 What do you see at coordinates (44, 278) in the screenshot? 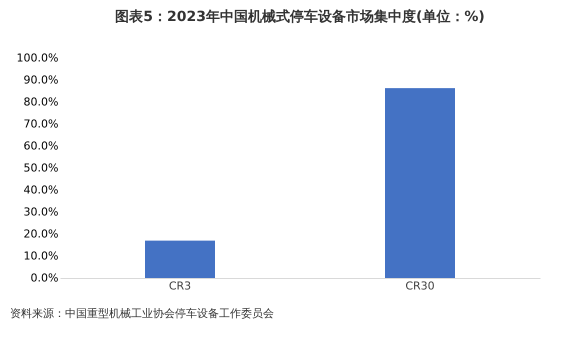
I see `y-tick-label: 0.0%` at bounding box center [44, 278].